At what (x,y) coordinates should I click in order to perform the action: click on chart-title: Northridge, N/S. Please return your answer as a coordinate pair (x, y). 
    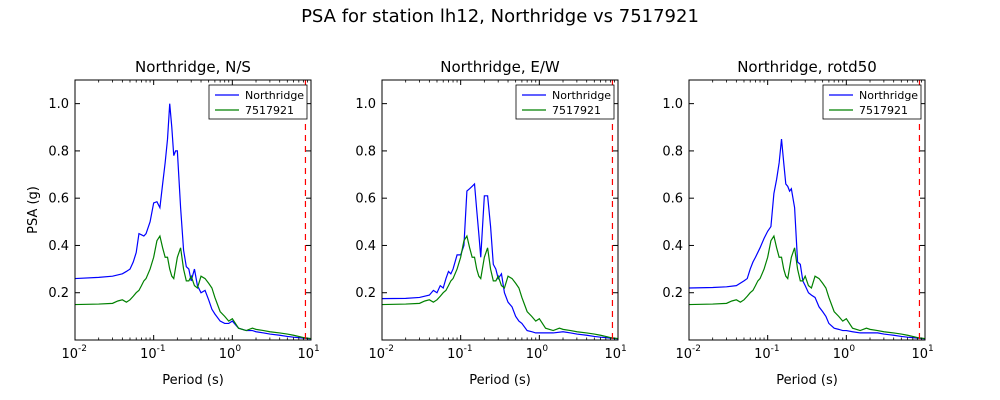
    Looking at the image, I should click on (193, 67).